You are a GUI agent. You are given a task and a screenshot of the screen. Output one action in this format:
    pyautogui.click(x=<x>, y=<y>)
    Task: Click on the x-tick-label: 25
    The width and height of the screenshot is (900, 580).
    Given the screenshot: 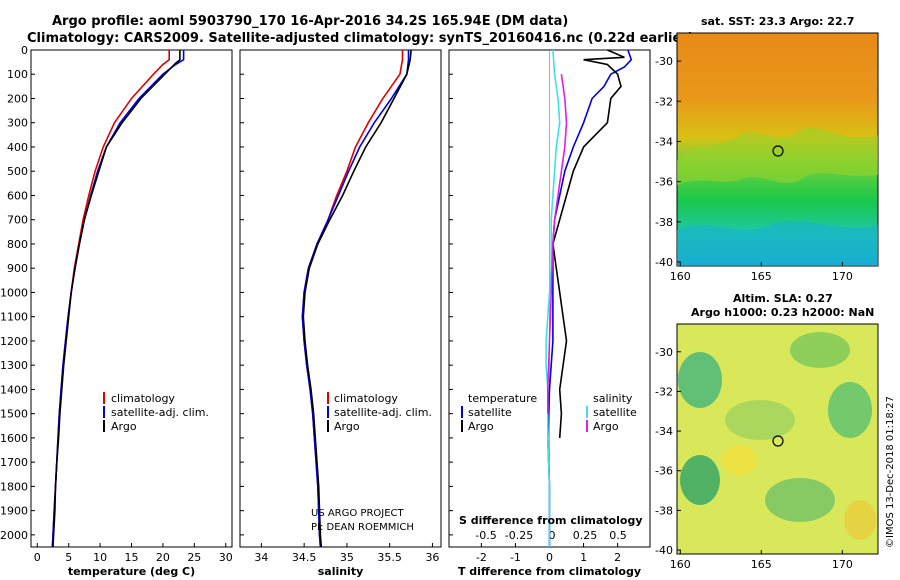 What is the action you would take?
    pyautogui.click(x=194, y=557)
    